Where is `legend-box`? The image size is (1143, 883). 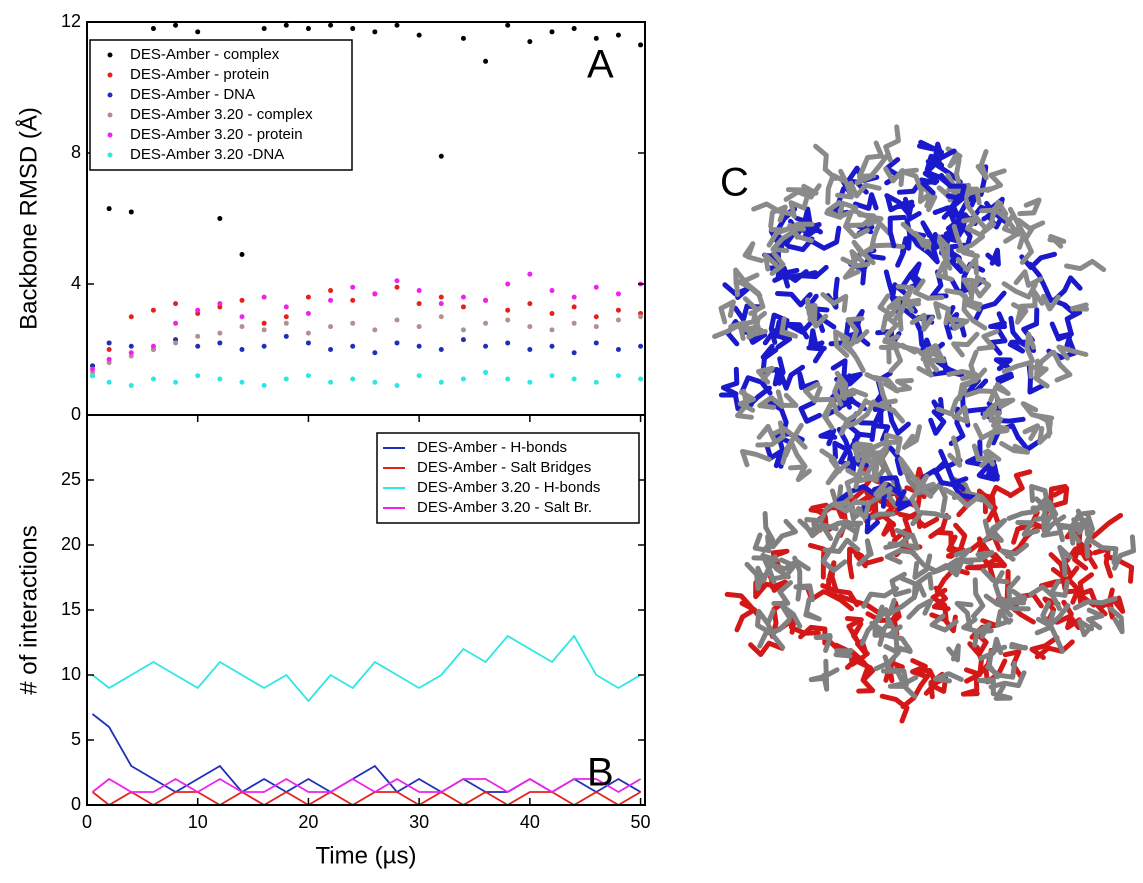 legend-box is located at coordinates (221, 105).